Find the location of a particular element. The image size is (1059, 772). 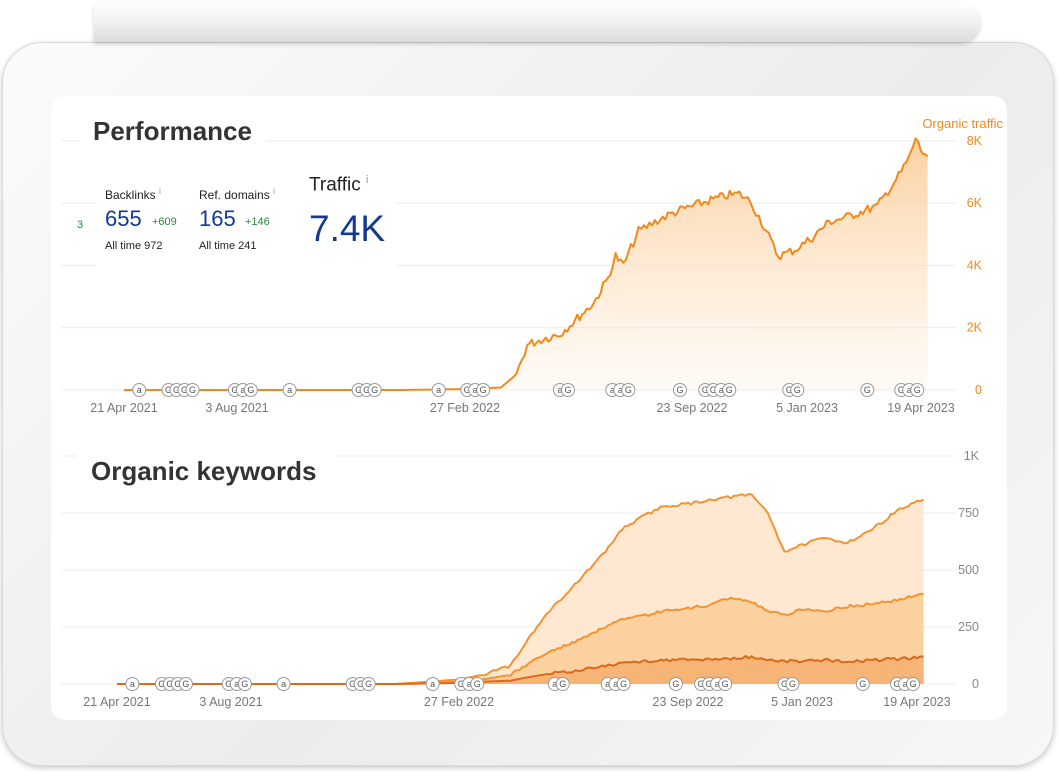

backlinks-label: Backlinks i is located at coordinates (133, 194).